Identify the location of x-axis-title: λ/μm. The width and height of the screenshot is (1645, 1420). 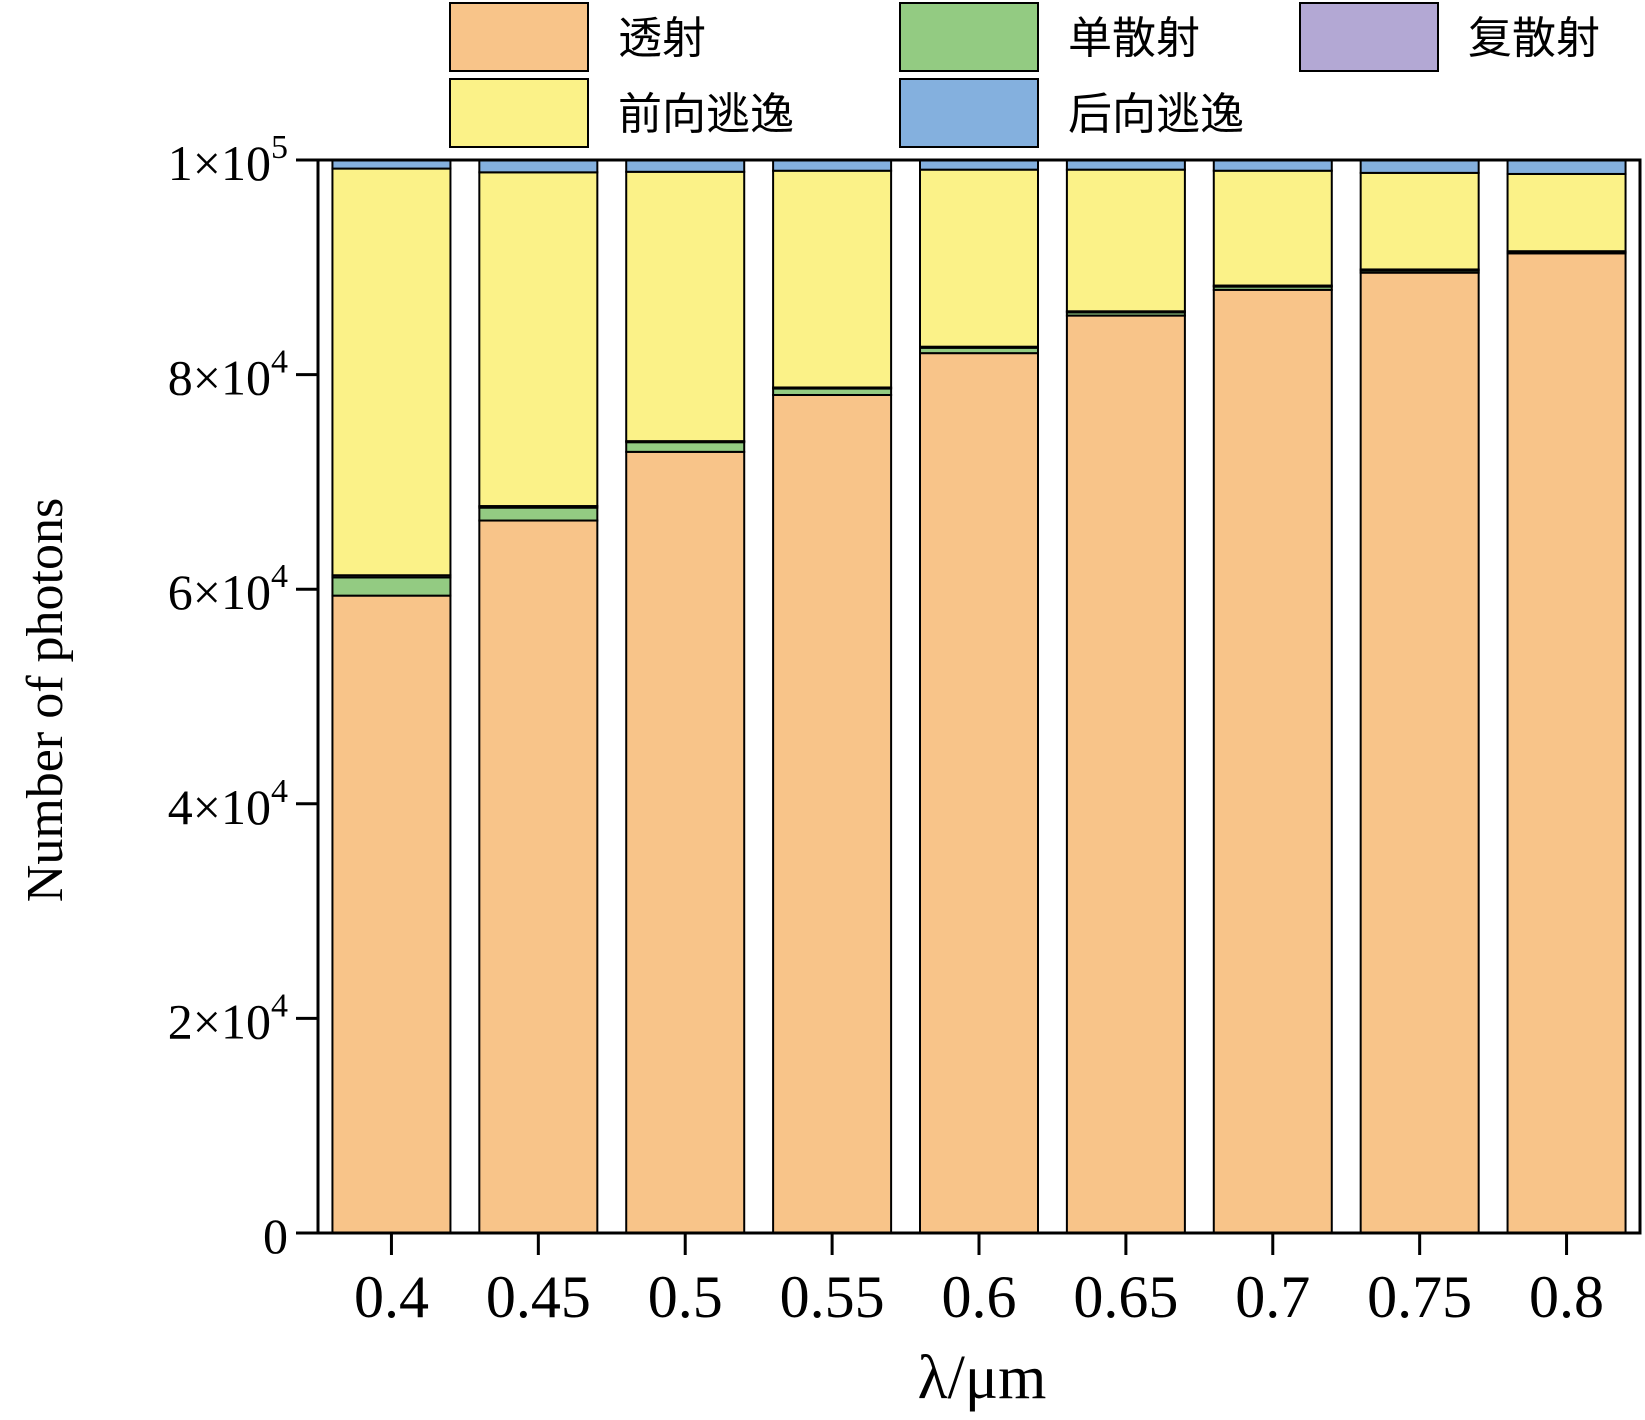
(982, 1378).